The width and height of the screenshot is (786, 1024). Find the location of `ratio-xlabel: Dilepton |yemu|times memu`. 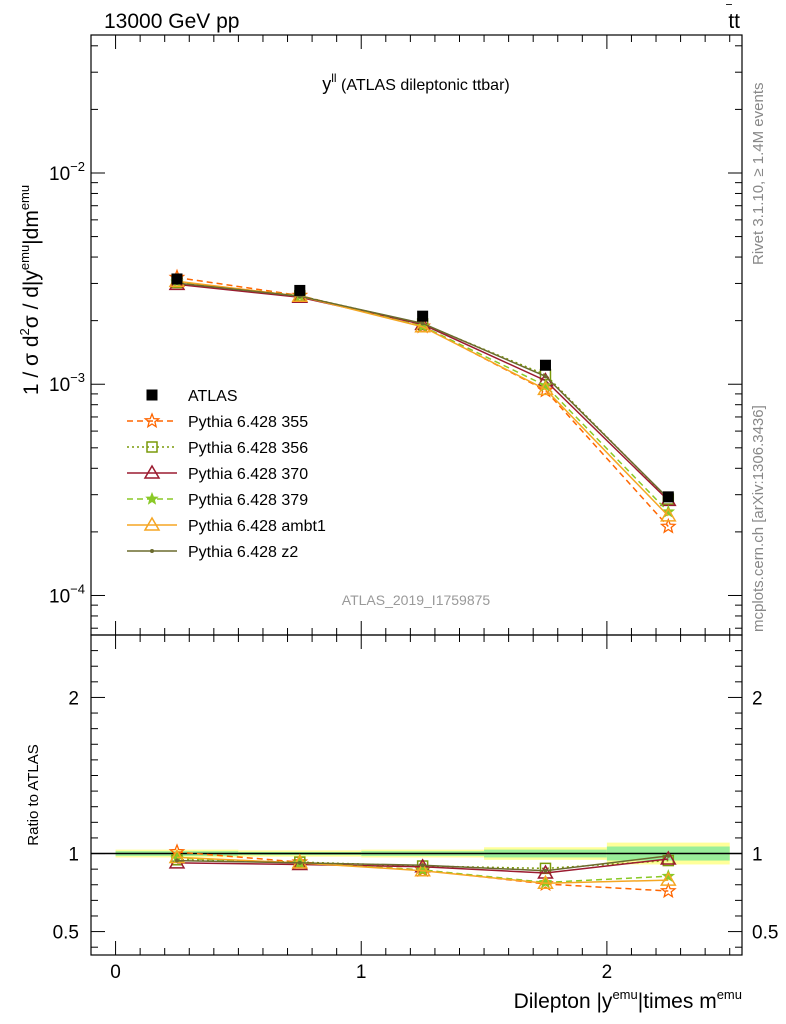

ratio-xlabel: Dilepton |yemu|times memu is located at coordinates (628, 1000).